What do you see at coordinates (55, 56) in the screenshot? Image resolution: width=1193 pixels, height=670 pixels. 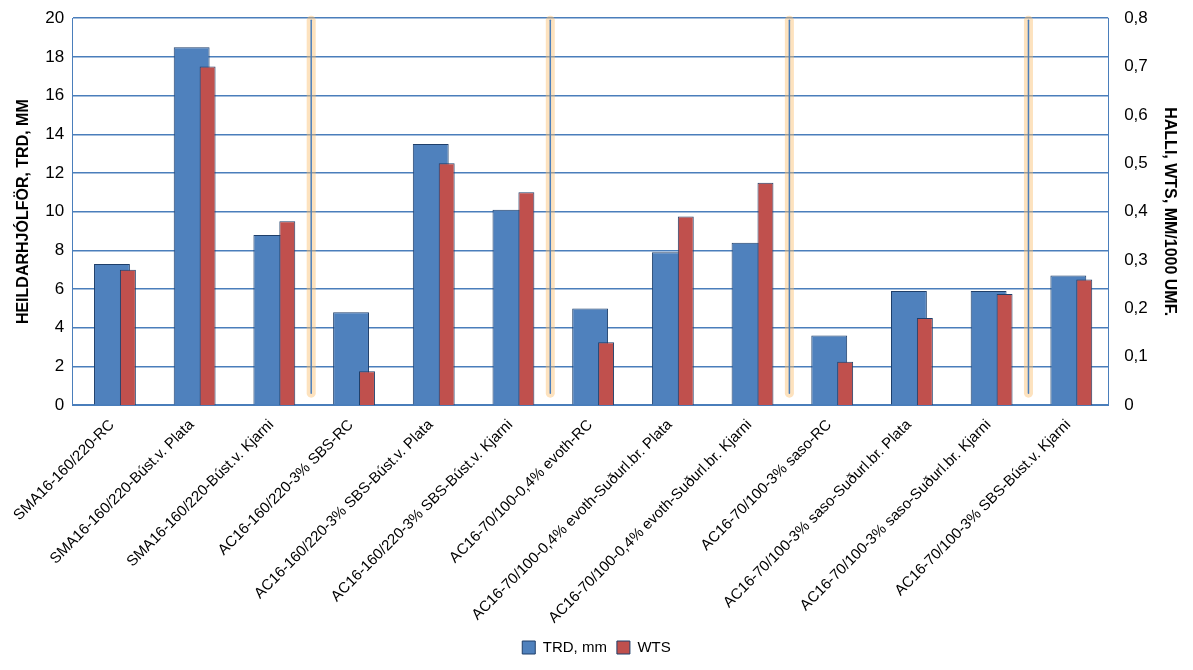 I see `y-tick-label: 18` at bounding box center [55, 56].